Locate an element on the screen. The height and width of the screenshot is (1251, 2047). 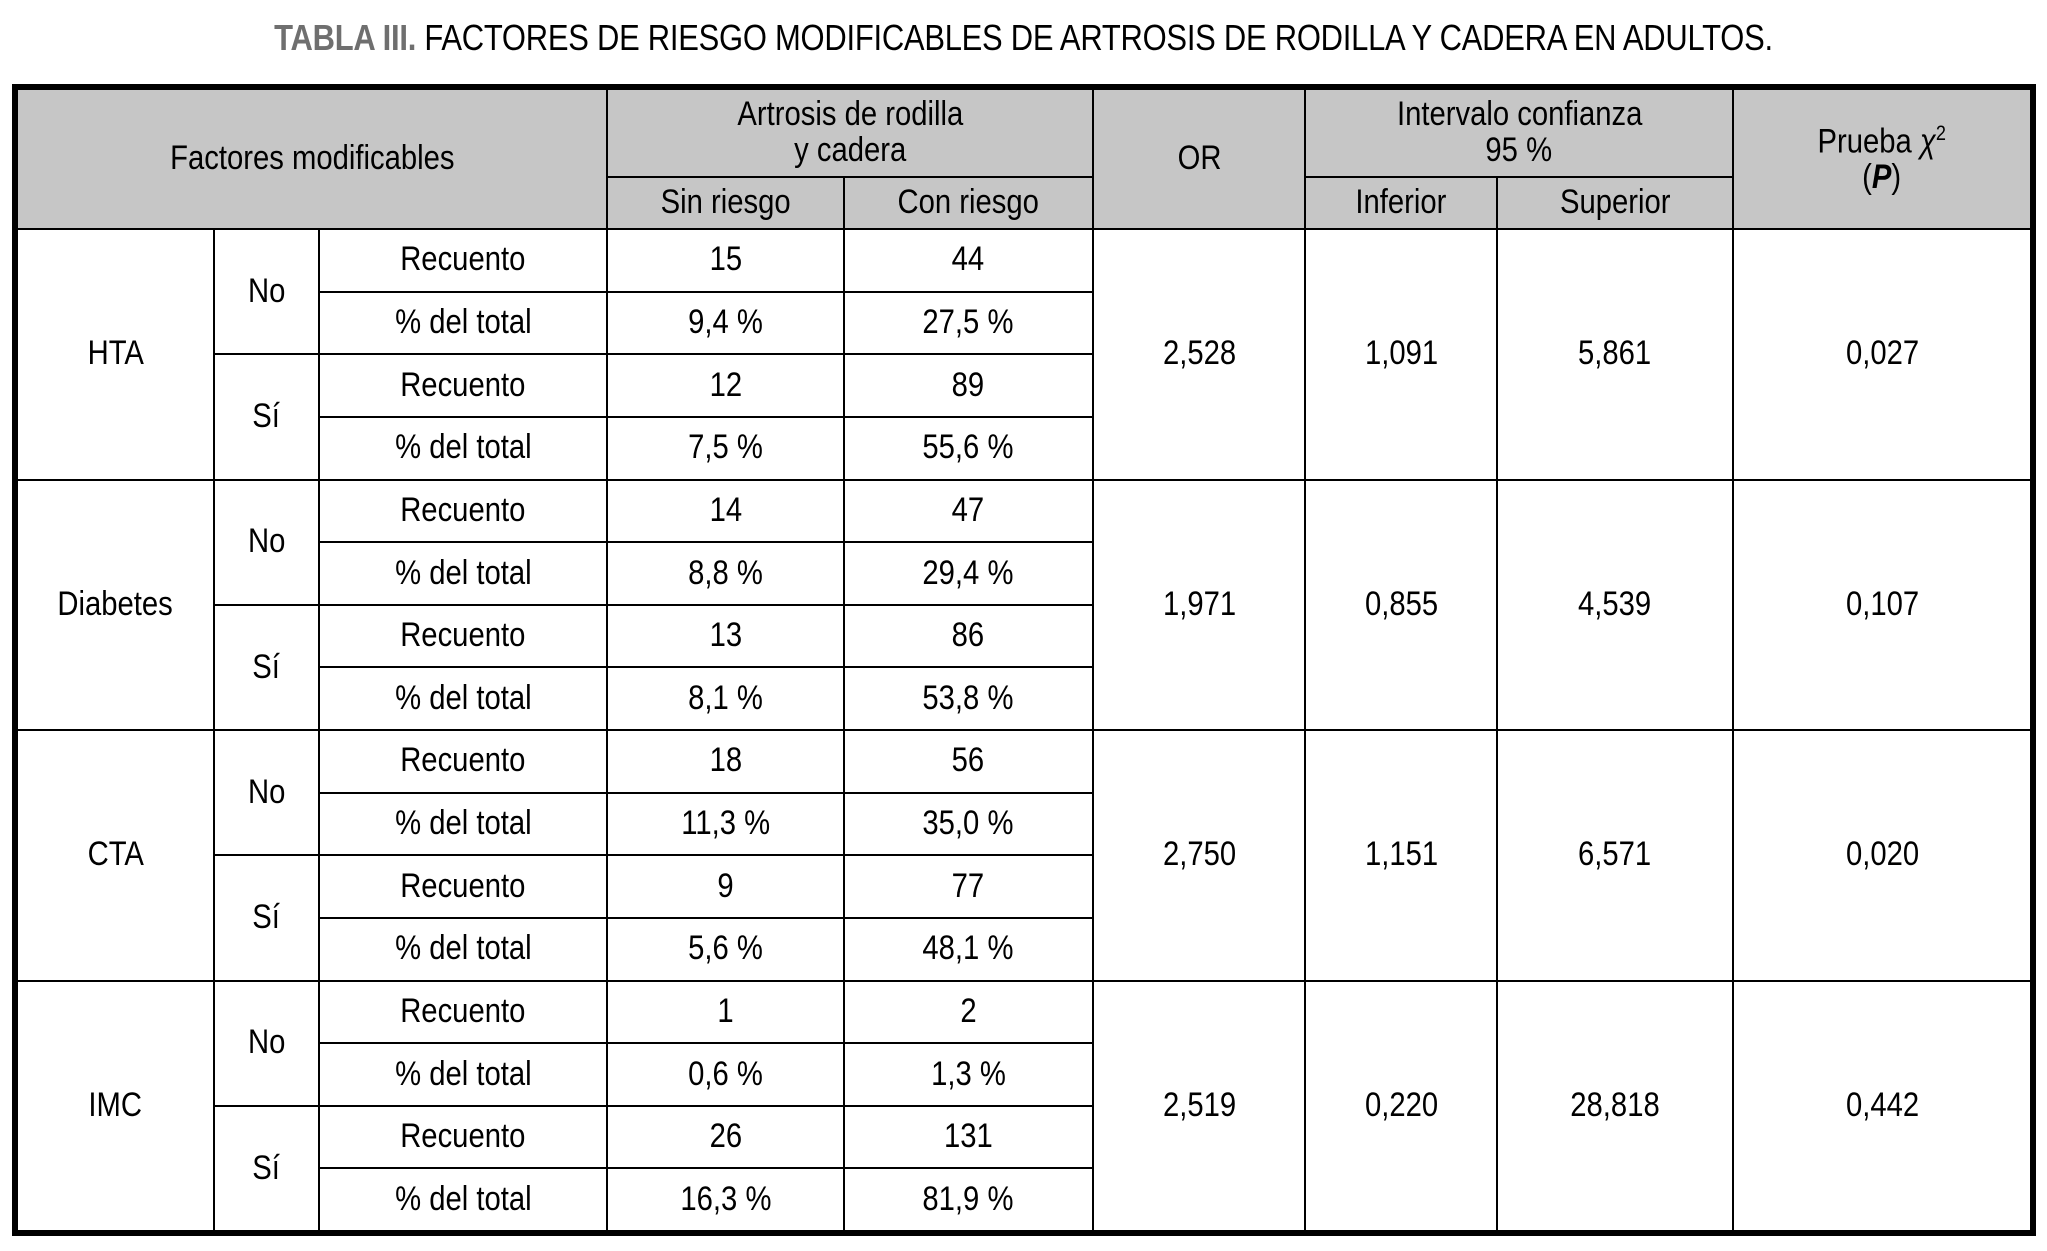
value-sin-riesgo: 8,8 % is located at coordinates (725, 573).